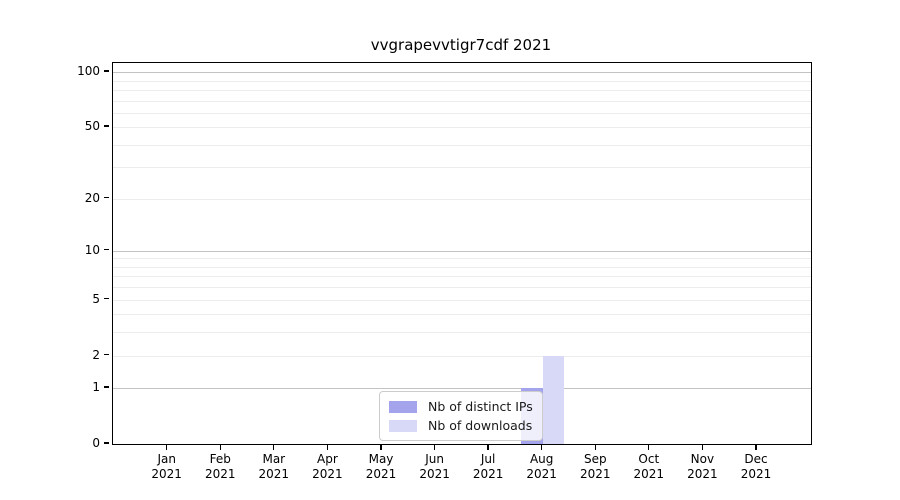 The image size is (900, 500). Describe the element at coordinates (166, 466) in the screenshot. I see `x-tick-label: Jan 2021` at that location.